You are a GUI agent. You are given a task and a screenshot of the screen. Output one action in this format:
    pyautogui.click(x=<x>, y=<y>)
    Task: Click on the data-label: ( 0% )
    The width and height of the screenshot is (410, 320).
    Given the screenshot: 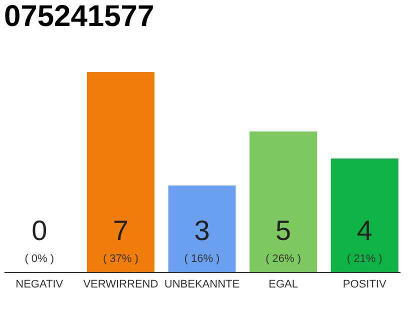 What is the action you would take?
    pyautogui.click(x=39, y=259)
    